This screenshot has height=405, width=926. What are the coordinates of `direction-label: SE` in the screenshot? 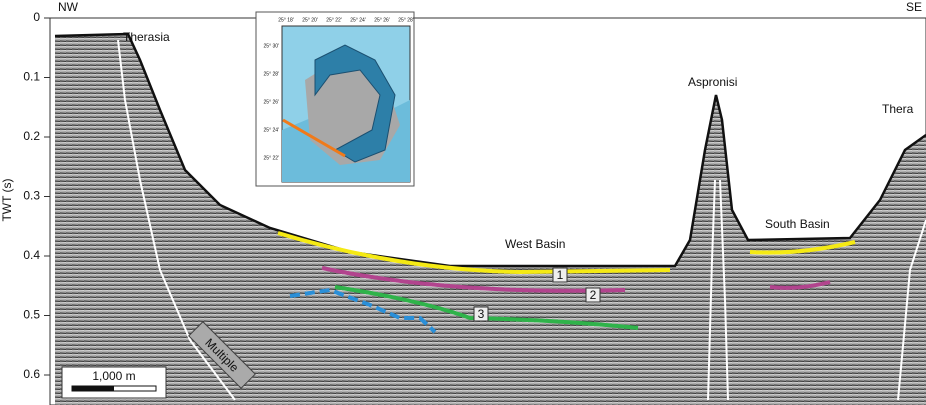 It's located at (914, 7).